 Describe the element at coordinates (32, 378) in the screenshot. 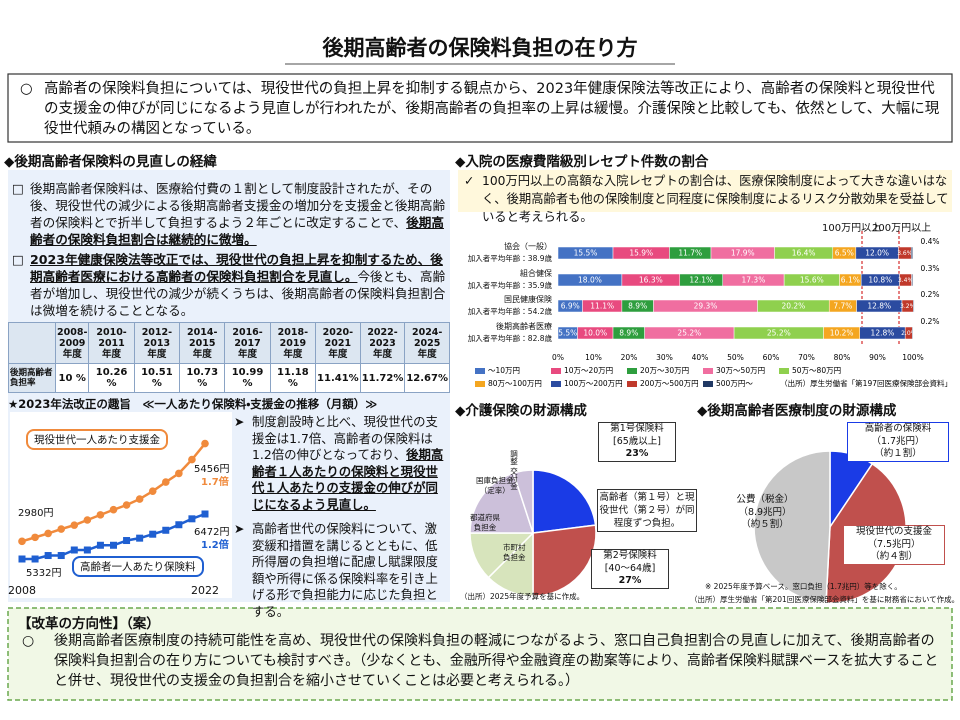

I see `table-row-label: 後期高齢者 負担率` at that location.